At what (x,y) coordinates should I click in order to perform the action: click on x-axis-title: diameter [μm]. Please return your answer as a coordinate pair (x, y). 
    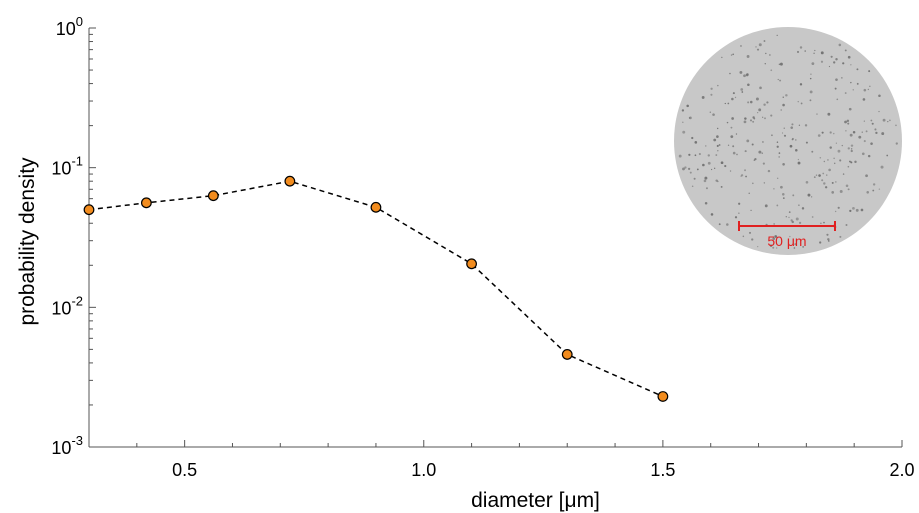
    Looking at the image, I should click on (535, 500).